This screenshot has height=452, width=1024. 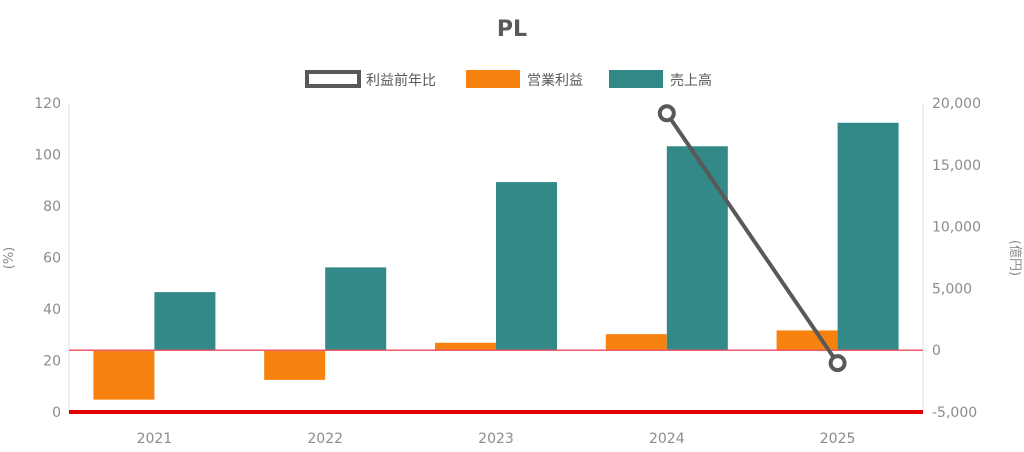 I want to click on chart-title: PL, so click(x=512, y=29).